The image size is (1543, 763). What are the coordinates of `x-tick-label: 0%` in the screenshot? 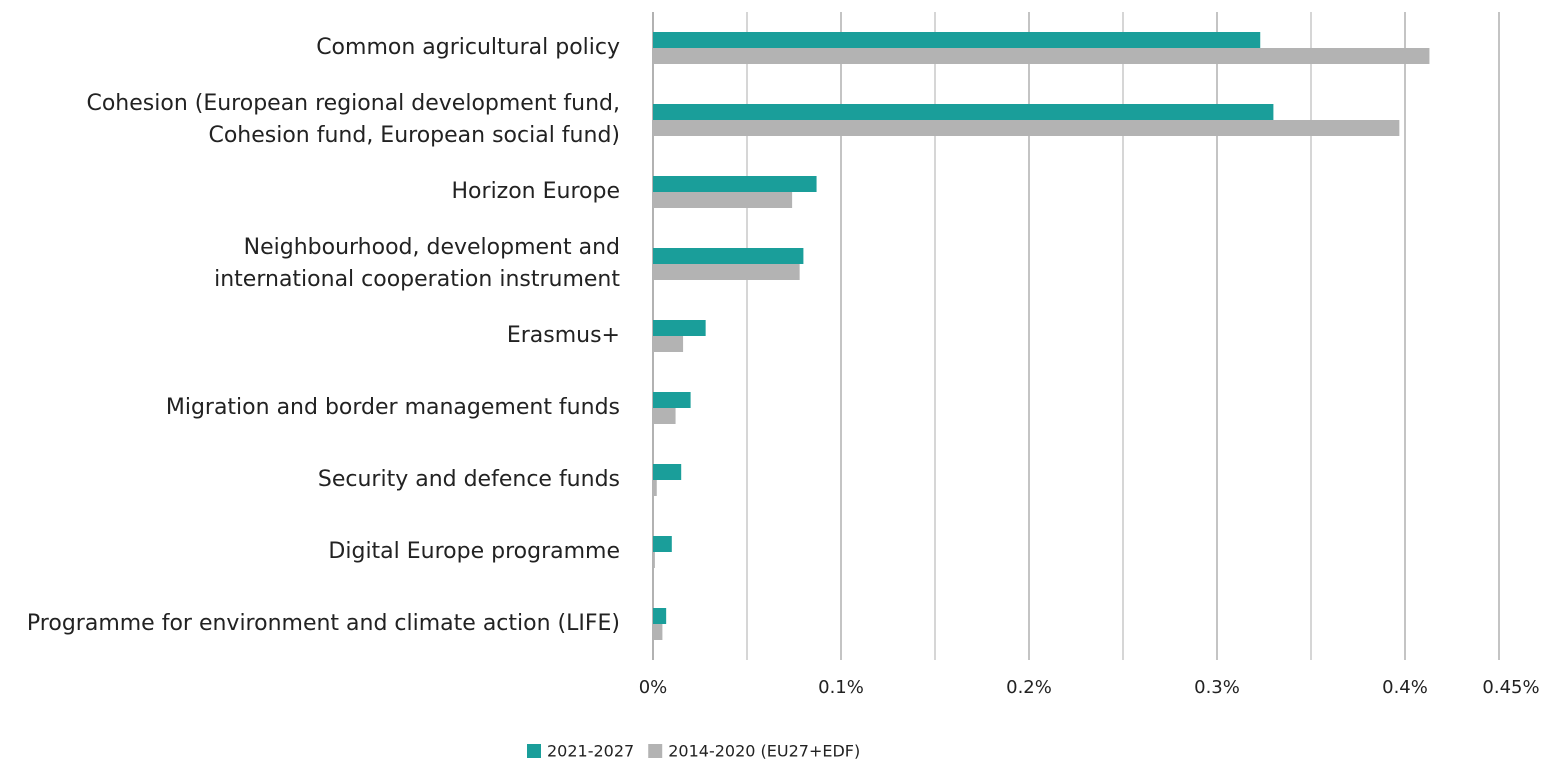 It's located at (653, 687).